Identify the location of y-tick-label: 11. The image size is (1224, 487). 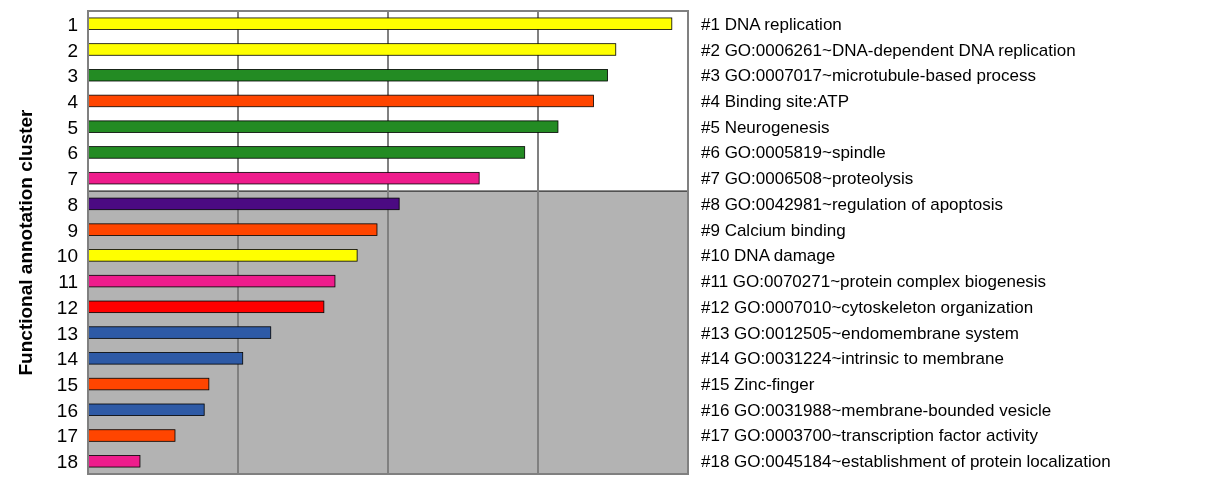
(68, 282).